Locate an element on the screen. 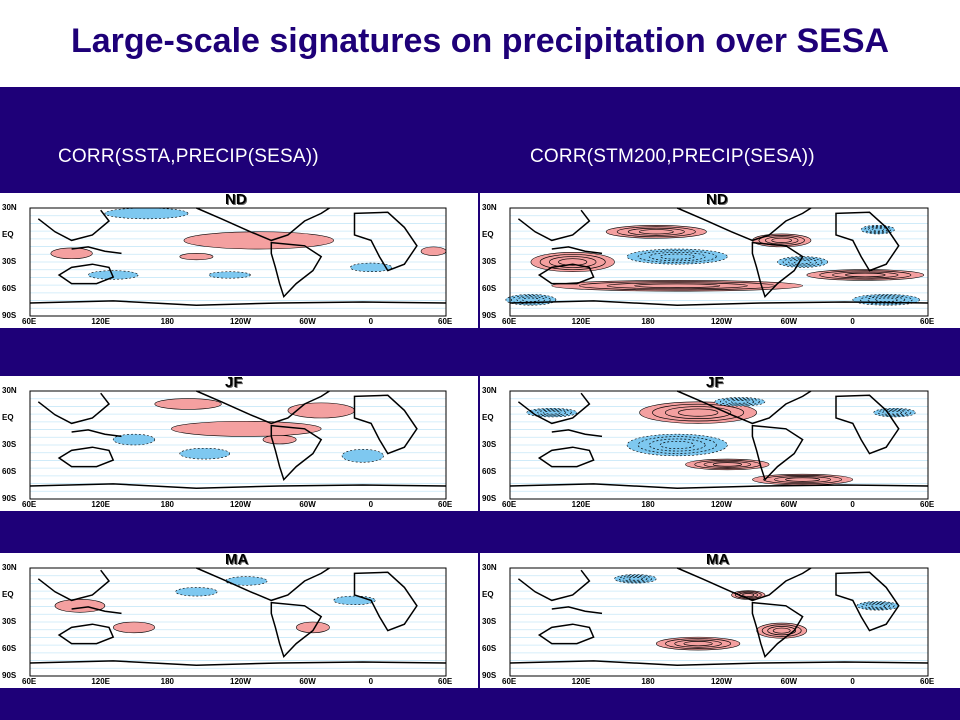 This screenshot has width=960, height=720. map-panel: ND 30N EQ 30S 60S 90S 60E 120E 180 120W 60W 0 60E is located at coordinates (239, 260).